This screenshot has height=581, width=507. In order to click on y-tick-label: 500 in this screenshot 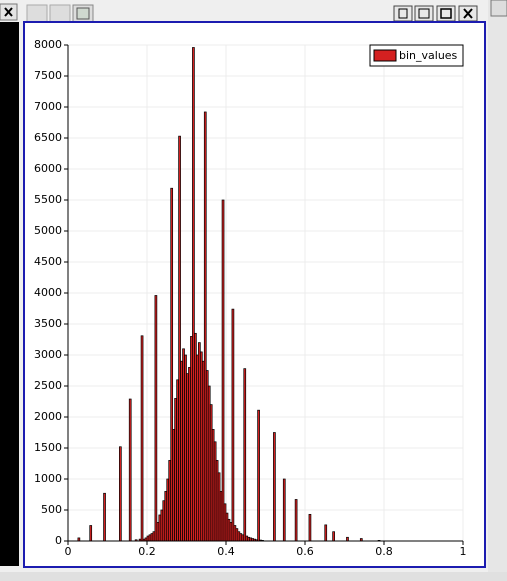, I will do `click(51, 509)`.